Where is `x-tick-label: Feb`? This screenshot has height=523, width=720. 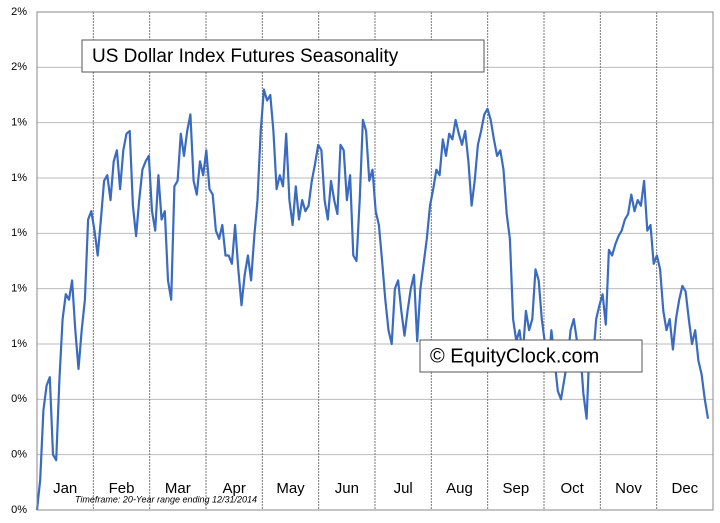
x-tick-label: Feb is located at coordinates (122, 488).